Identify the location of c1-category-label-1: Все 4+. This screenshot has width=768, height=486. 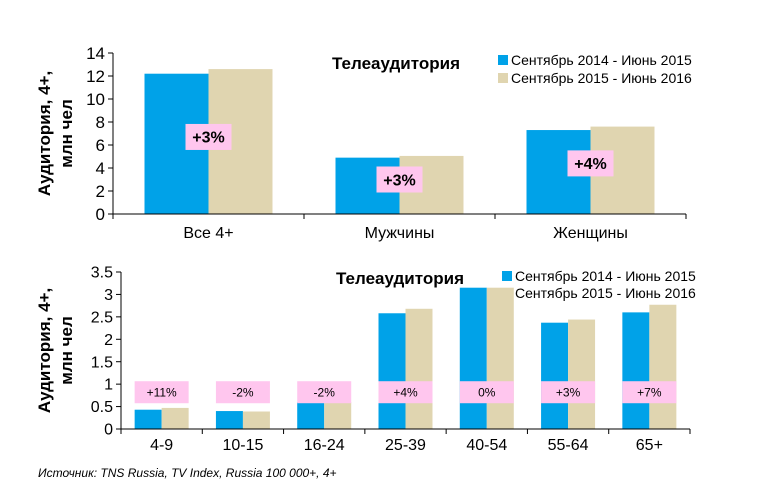
(208, 233).